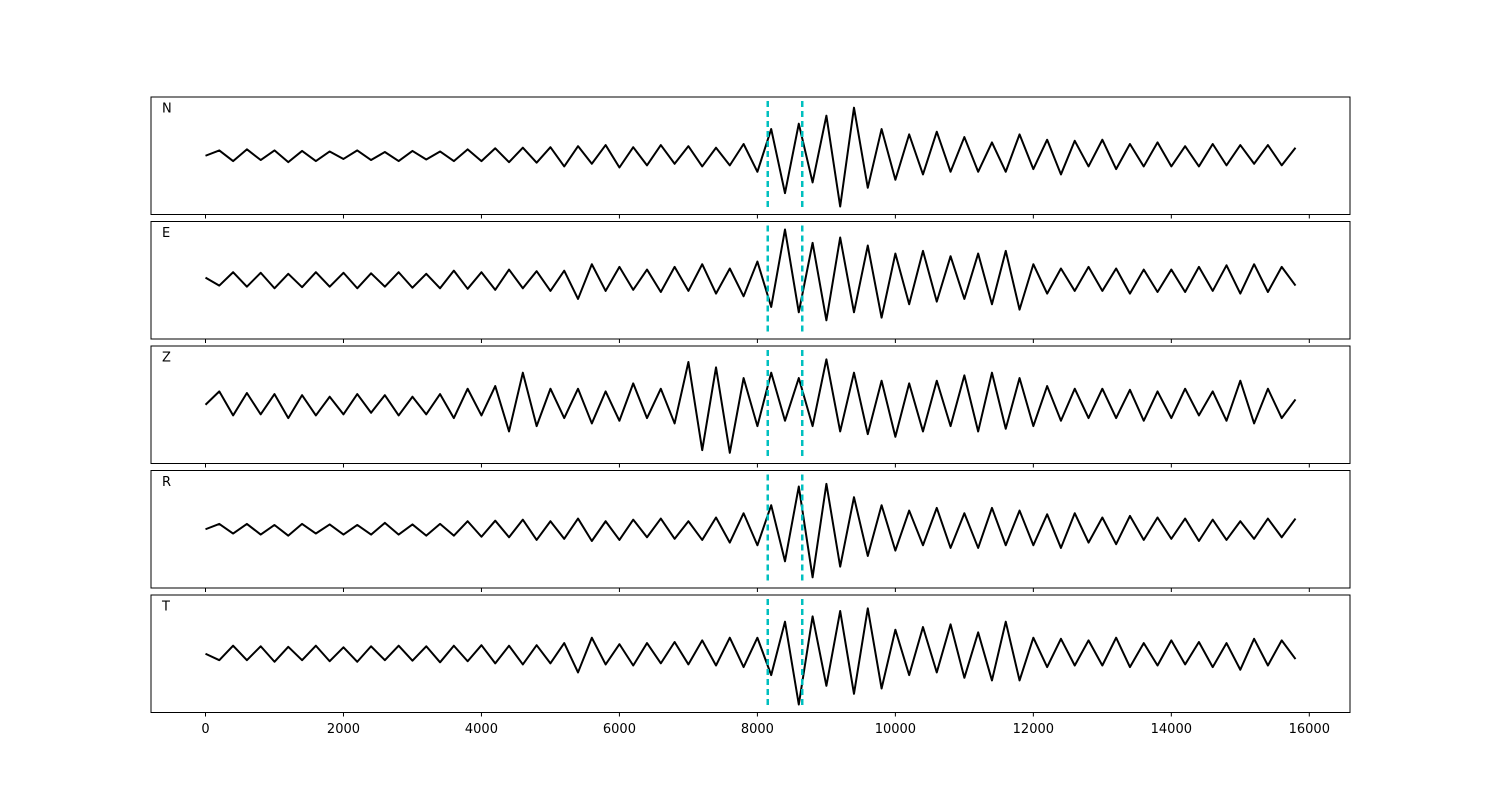 This screenshot has height=800, width=1500. What do you see at coordinates (343, 729) in the screenshot?
I see `x-tick-label: 2000` at bounding box center [343, 729].